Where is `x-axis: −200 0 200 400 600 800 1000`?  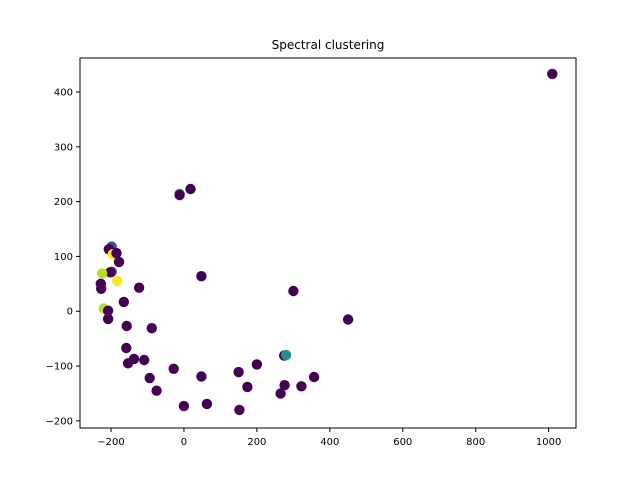
x-axis: −200 0 200 400 600 800 1000 is located at coordinates (329, 438).